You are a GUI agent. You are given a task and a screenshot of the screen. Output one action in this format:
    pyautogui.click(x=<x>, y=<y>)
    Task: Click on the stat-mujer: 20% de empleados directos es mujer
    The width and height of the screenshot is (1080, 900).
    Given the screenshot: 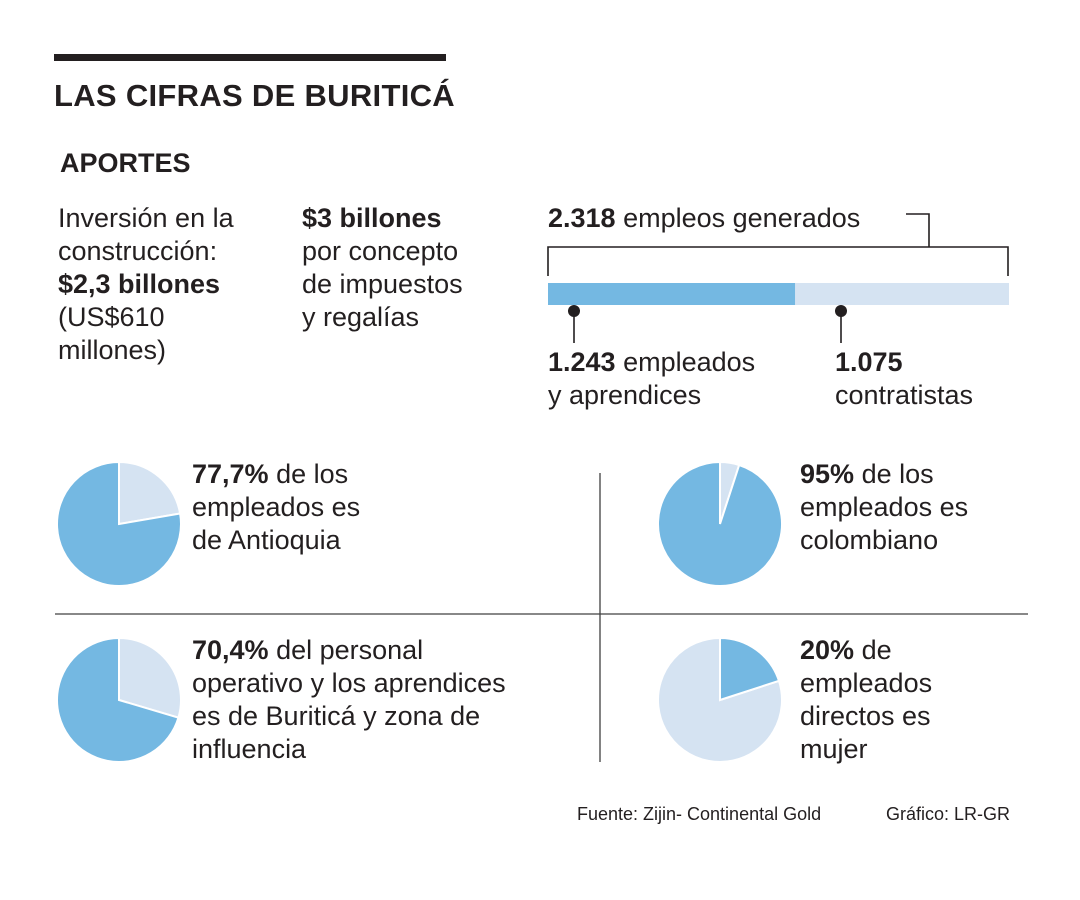 What is the action you would take?
    pyautogui.click(x=866, y=700)
    